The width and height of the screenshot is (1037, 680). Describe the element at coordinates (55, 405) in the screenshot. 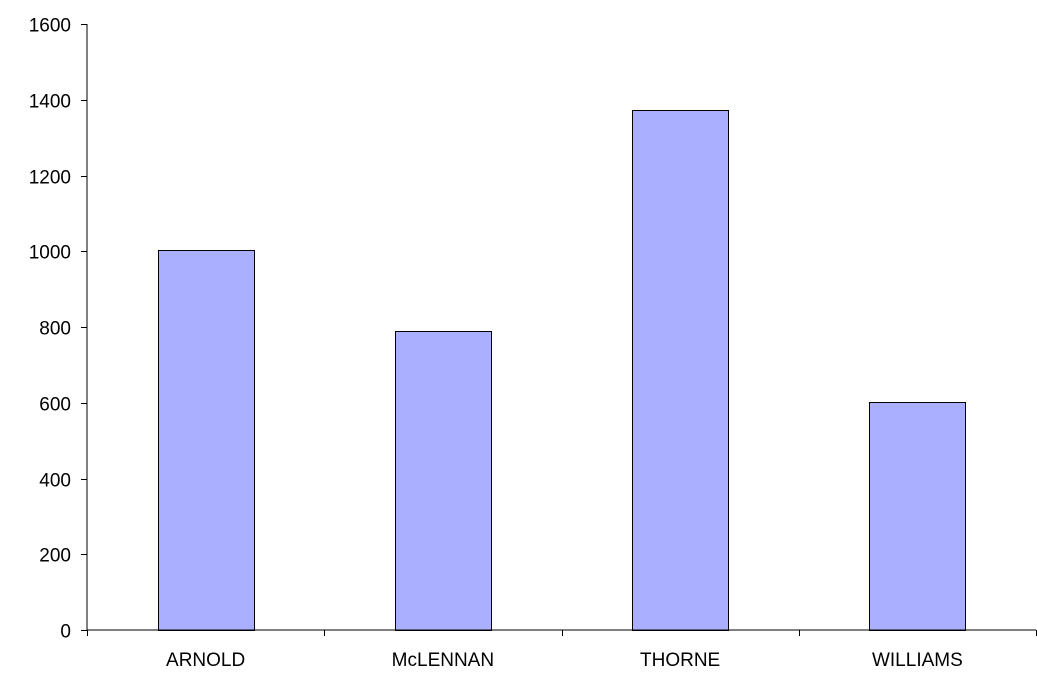

I see `y-tick-label: 600` at that location.